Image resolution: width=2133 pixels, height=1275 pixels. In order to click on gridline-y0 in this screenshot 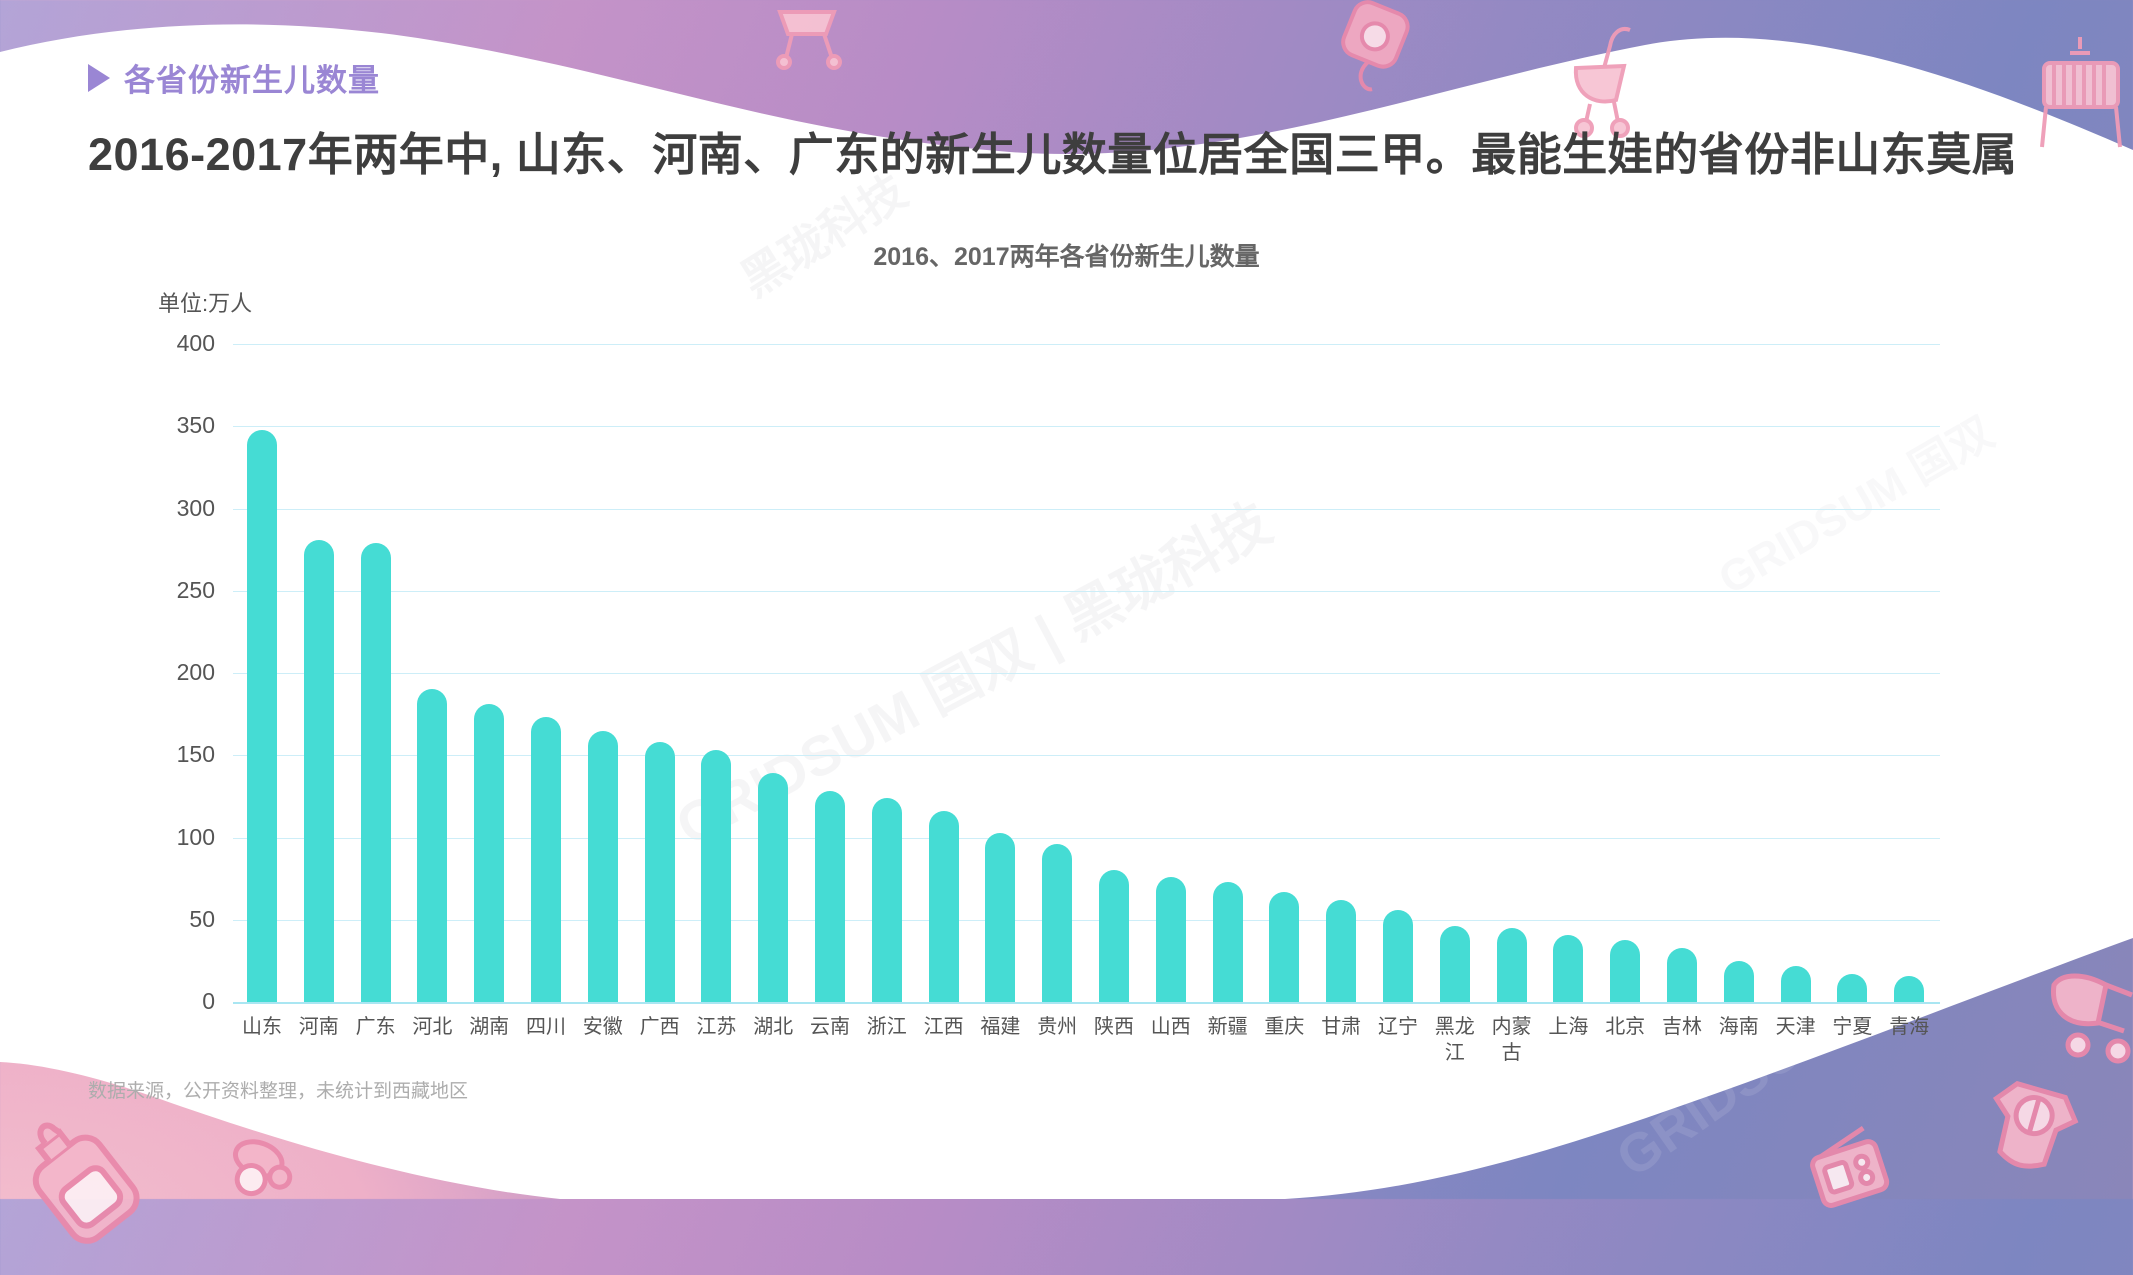, I will do `click(1086, 1003)`.